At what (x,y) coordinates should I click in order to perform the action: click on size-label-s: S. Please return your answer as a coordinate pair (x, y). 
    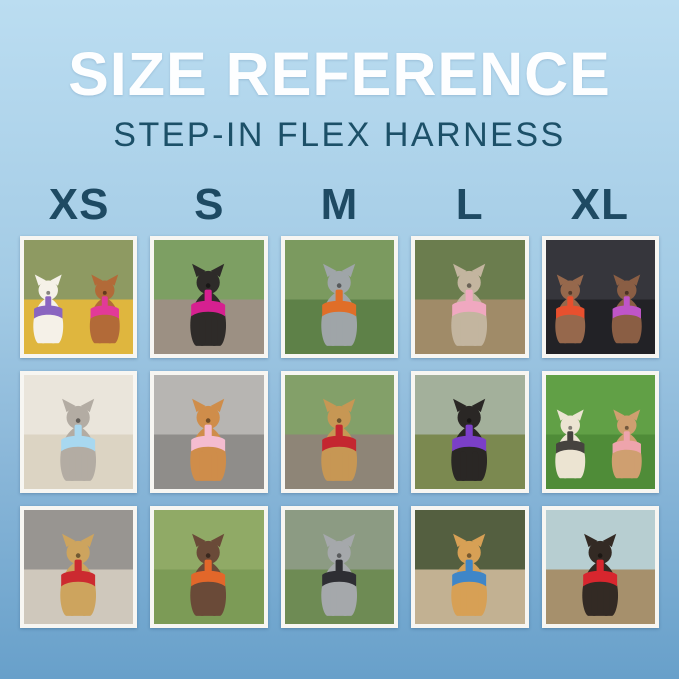
    Looking at the image, I should click on (209, 204).